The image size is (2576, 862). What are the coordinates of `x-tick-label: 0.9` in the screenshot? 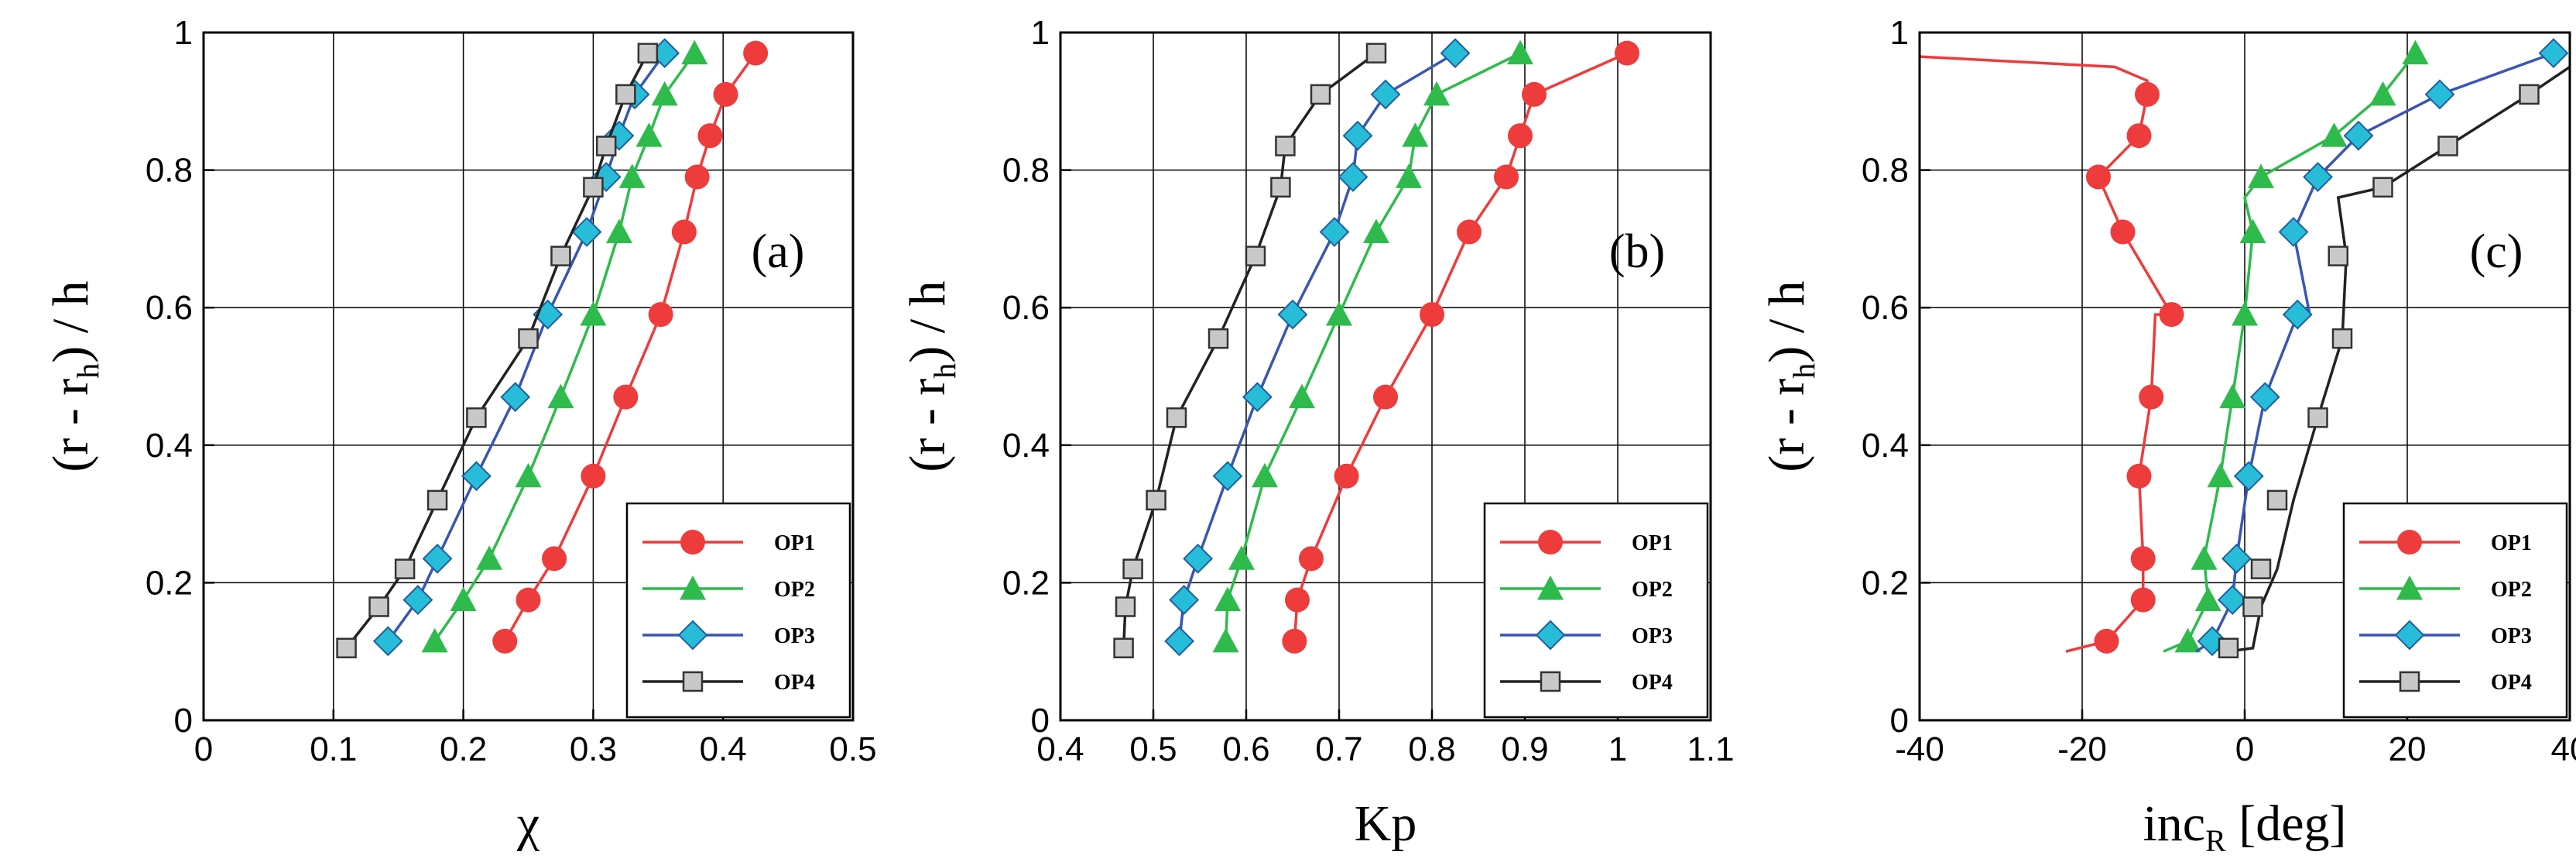 It's located at (1524, 749).